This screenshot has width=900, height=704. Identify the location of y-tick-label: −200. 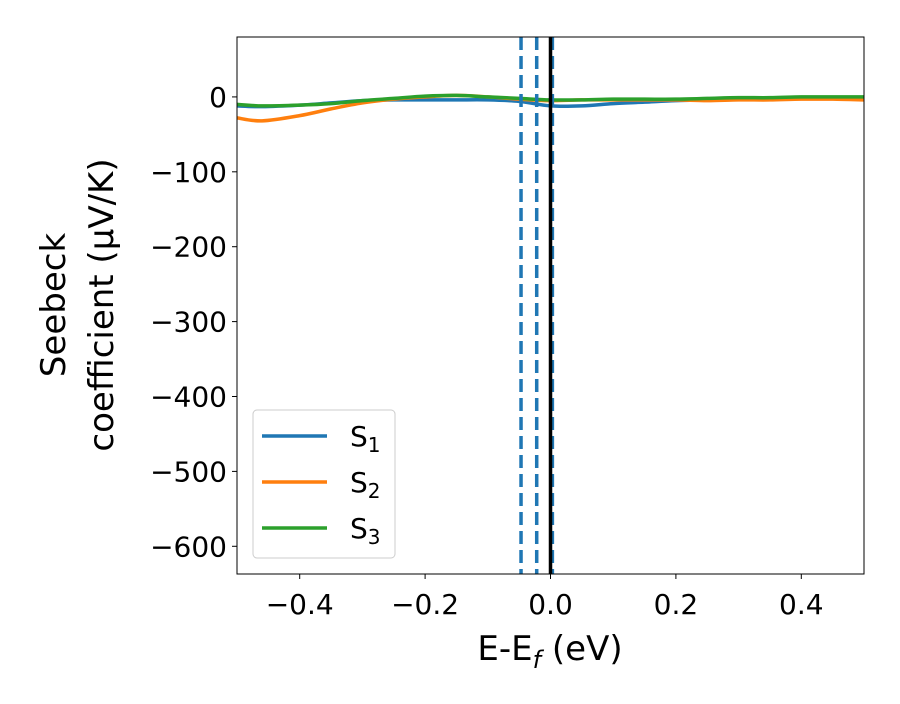
(188, 247).